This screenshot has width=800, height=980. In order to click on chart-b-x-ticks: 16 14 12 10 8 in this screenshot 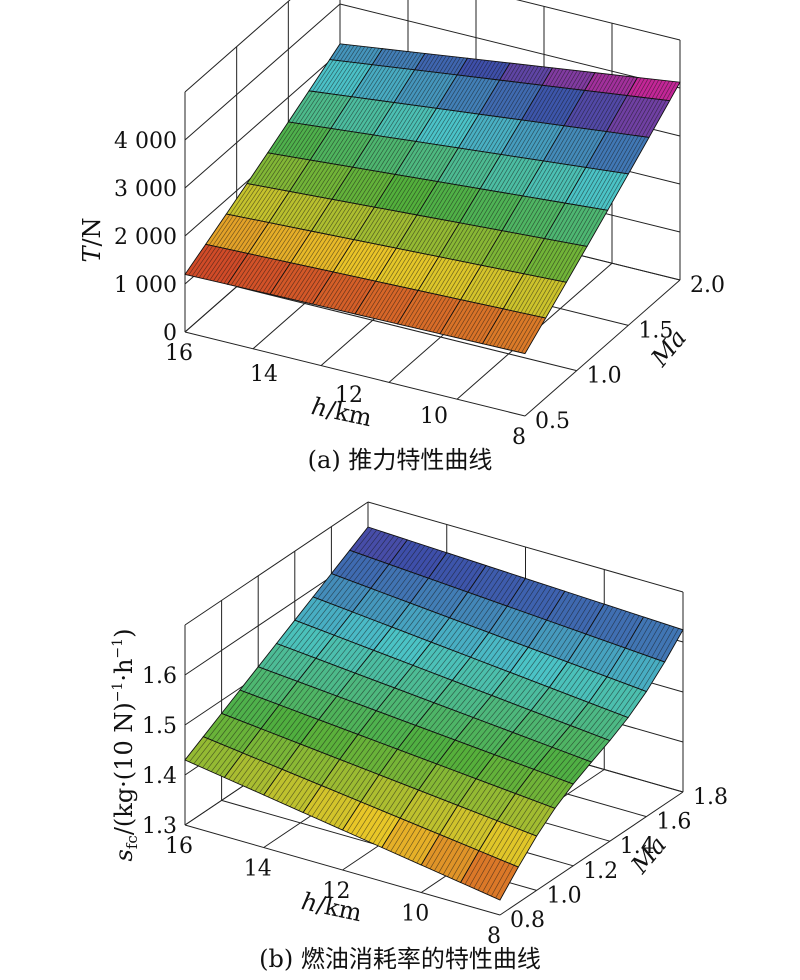, I will do `click(333, 891)`.